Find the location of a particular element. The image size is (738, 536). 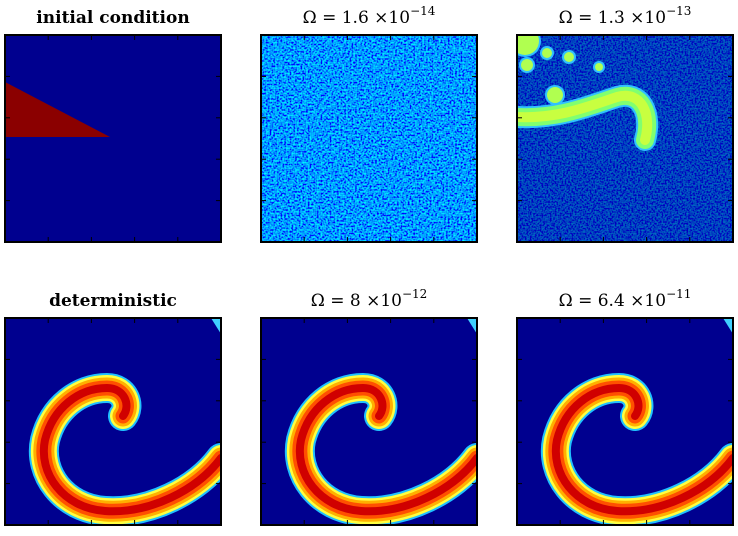

panel-title: Ω = 8 ×10−12 is located at coordinates (369, 299).